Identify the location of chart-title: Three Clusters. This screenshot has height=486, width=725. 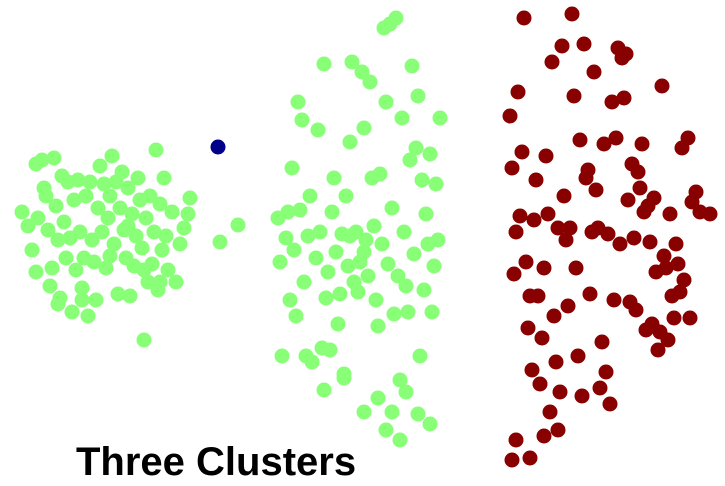
(216, 462).